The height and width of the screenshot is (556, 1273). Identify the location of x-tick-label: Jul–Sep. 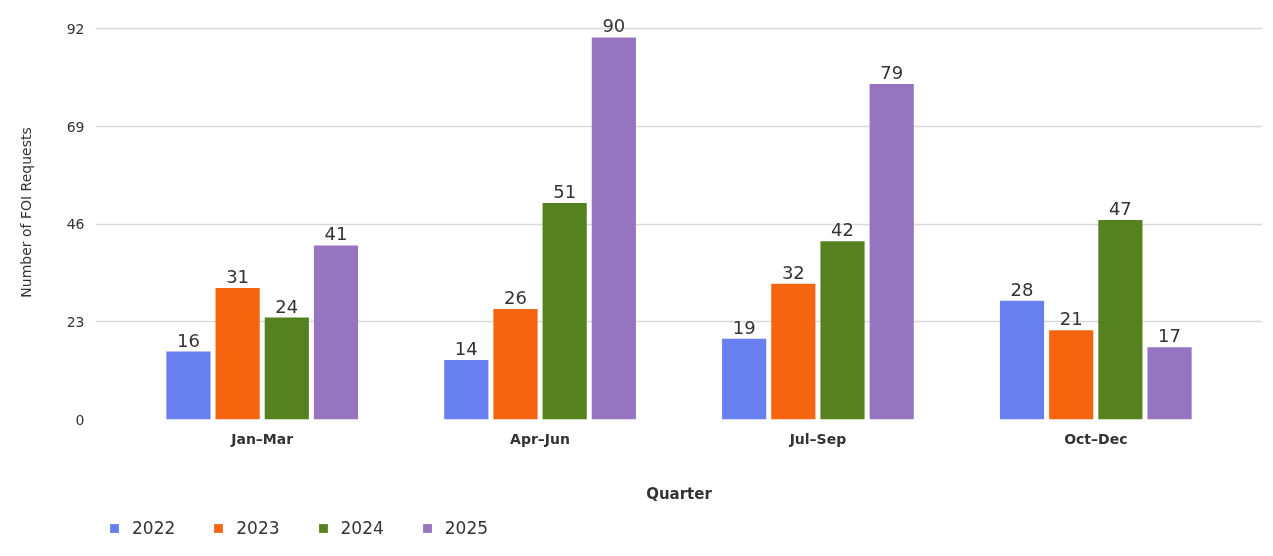
(817, 438).